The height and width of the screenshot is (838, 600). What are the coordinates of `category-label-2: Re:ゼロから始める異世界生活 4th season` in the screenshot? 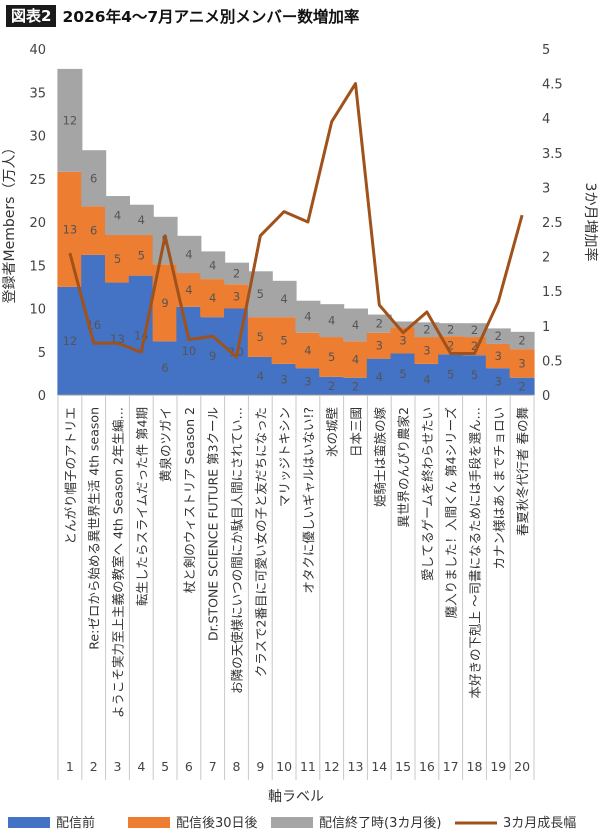 It's located at (94, 528).